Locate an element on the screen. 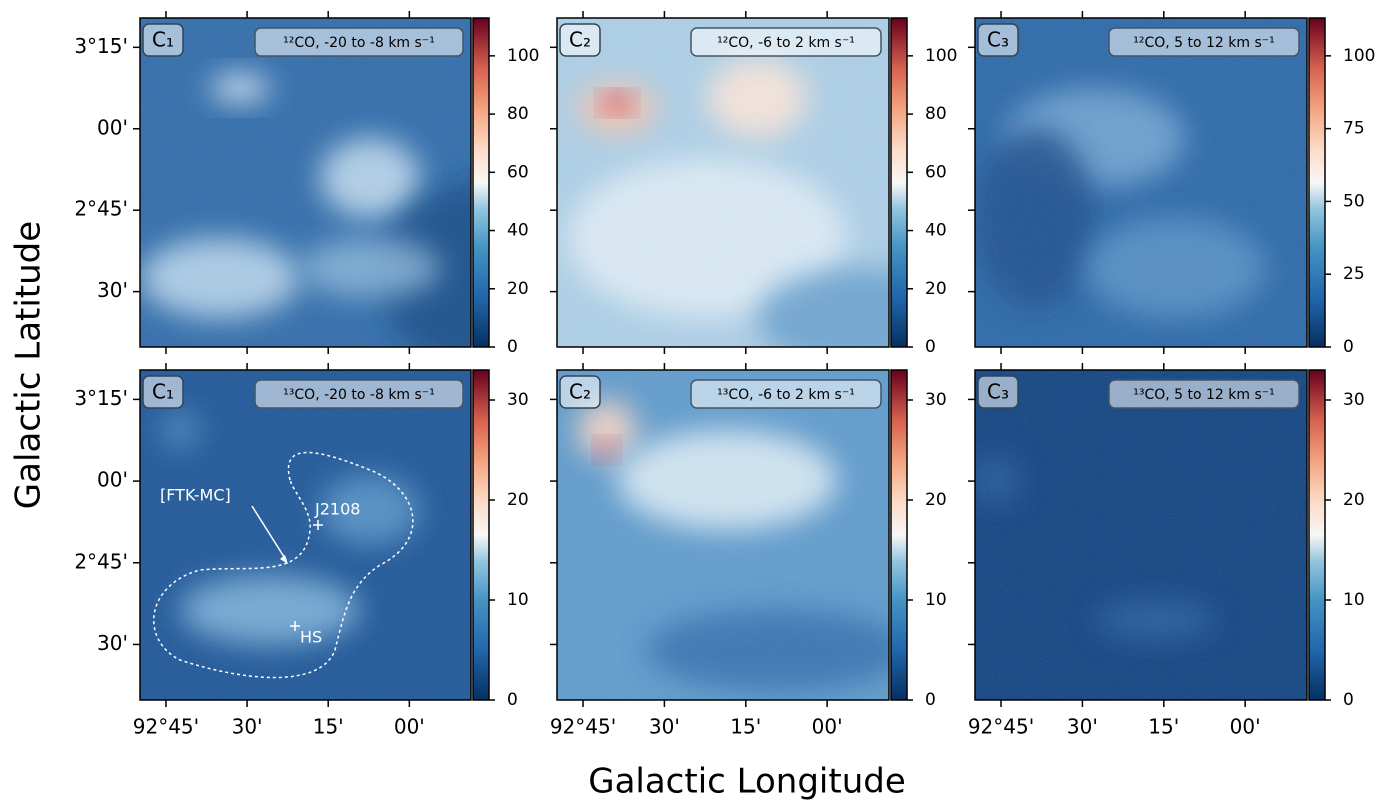 This screenshot has width=1395, height=805. arrow-head is located at coordinates (284, 559).